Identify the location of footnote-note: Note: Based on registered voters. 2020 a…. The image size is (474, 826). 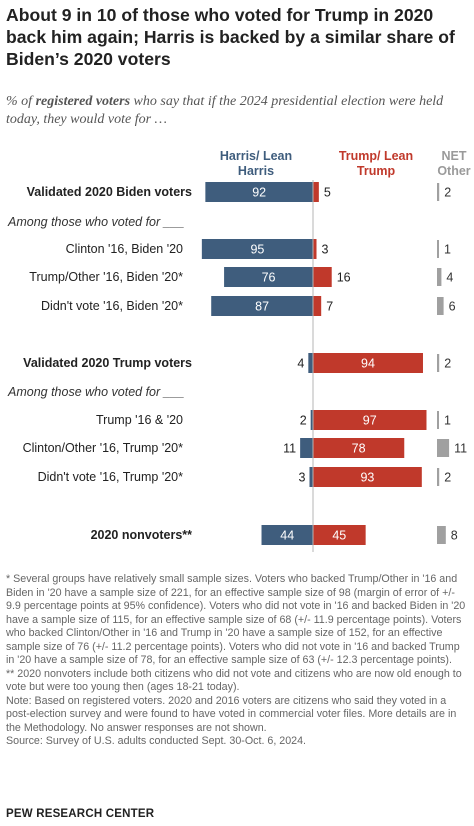
(231, 714).